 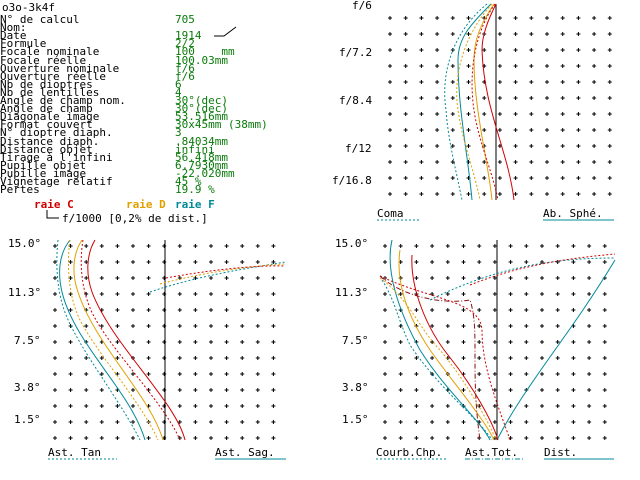 I want to click on dist-curve, so click(x=556, y=350).